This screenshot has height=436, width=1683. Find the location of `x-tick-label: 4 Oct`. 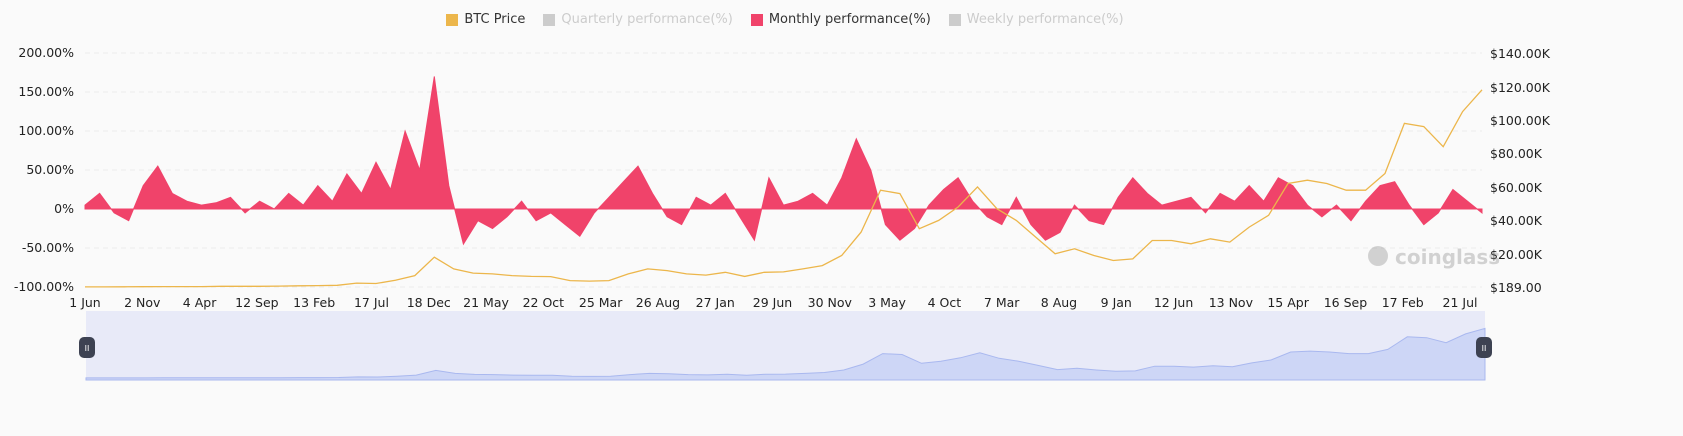

x-tick-label: 4 Oct is located at coordinates (945, 302).